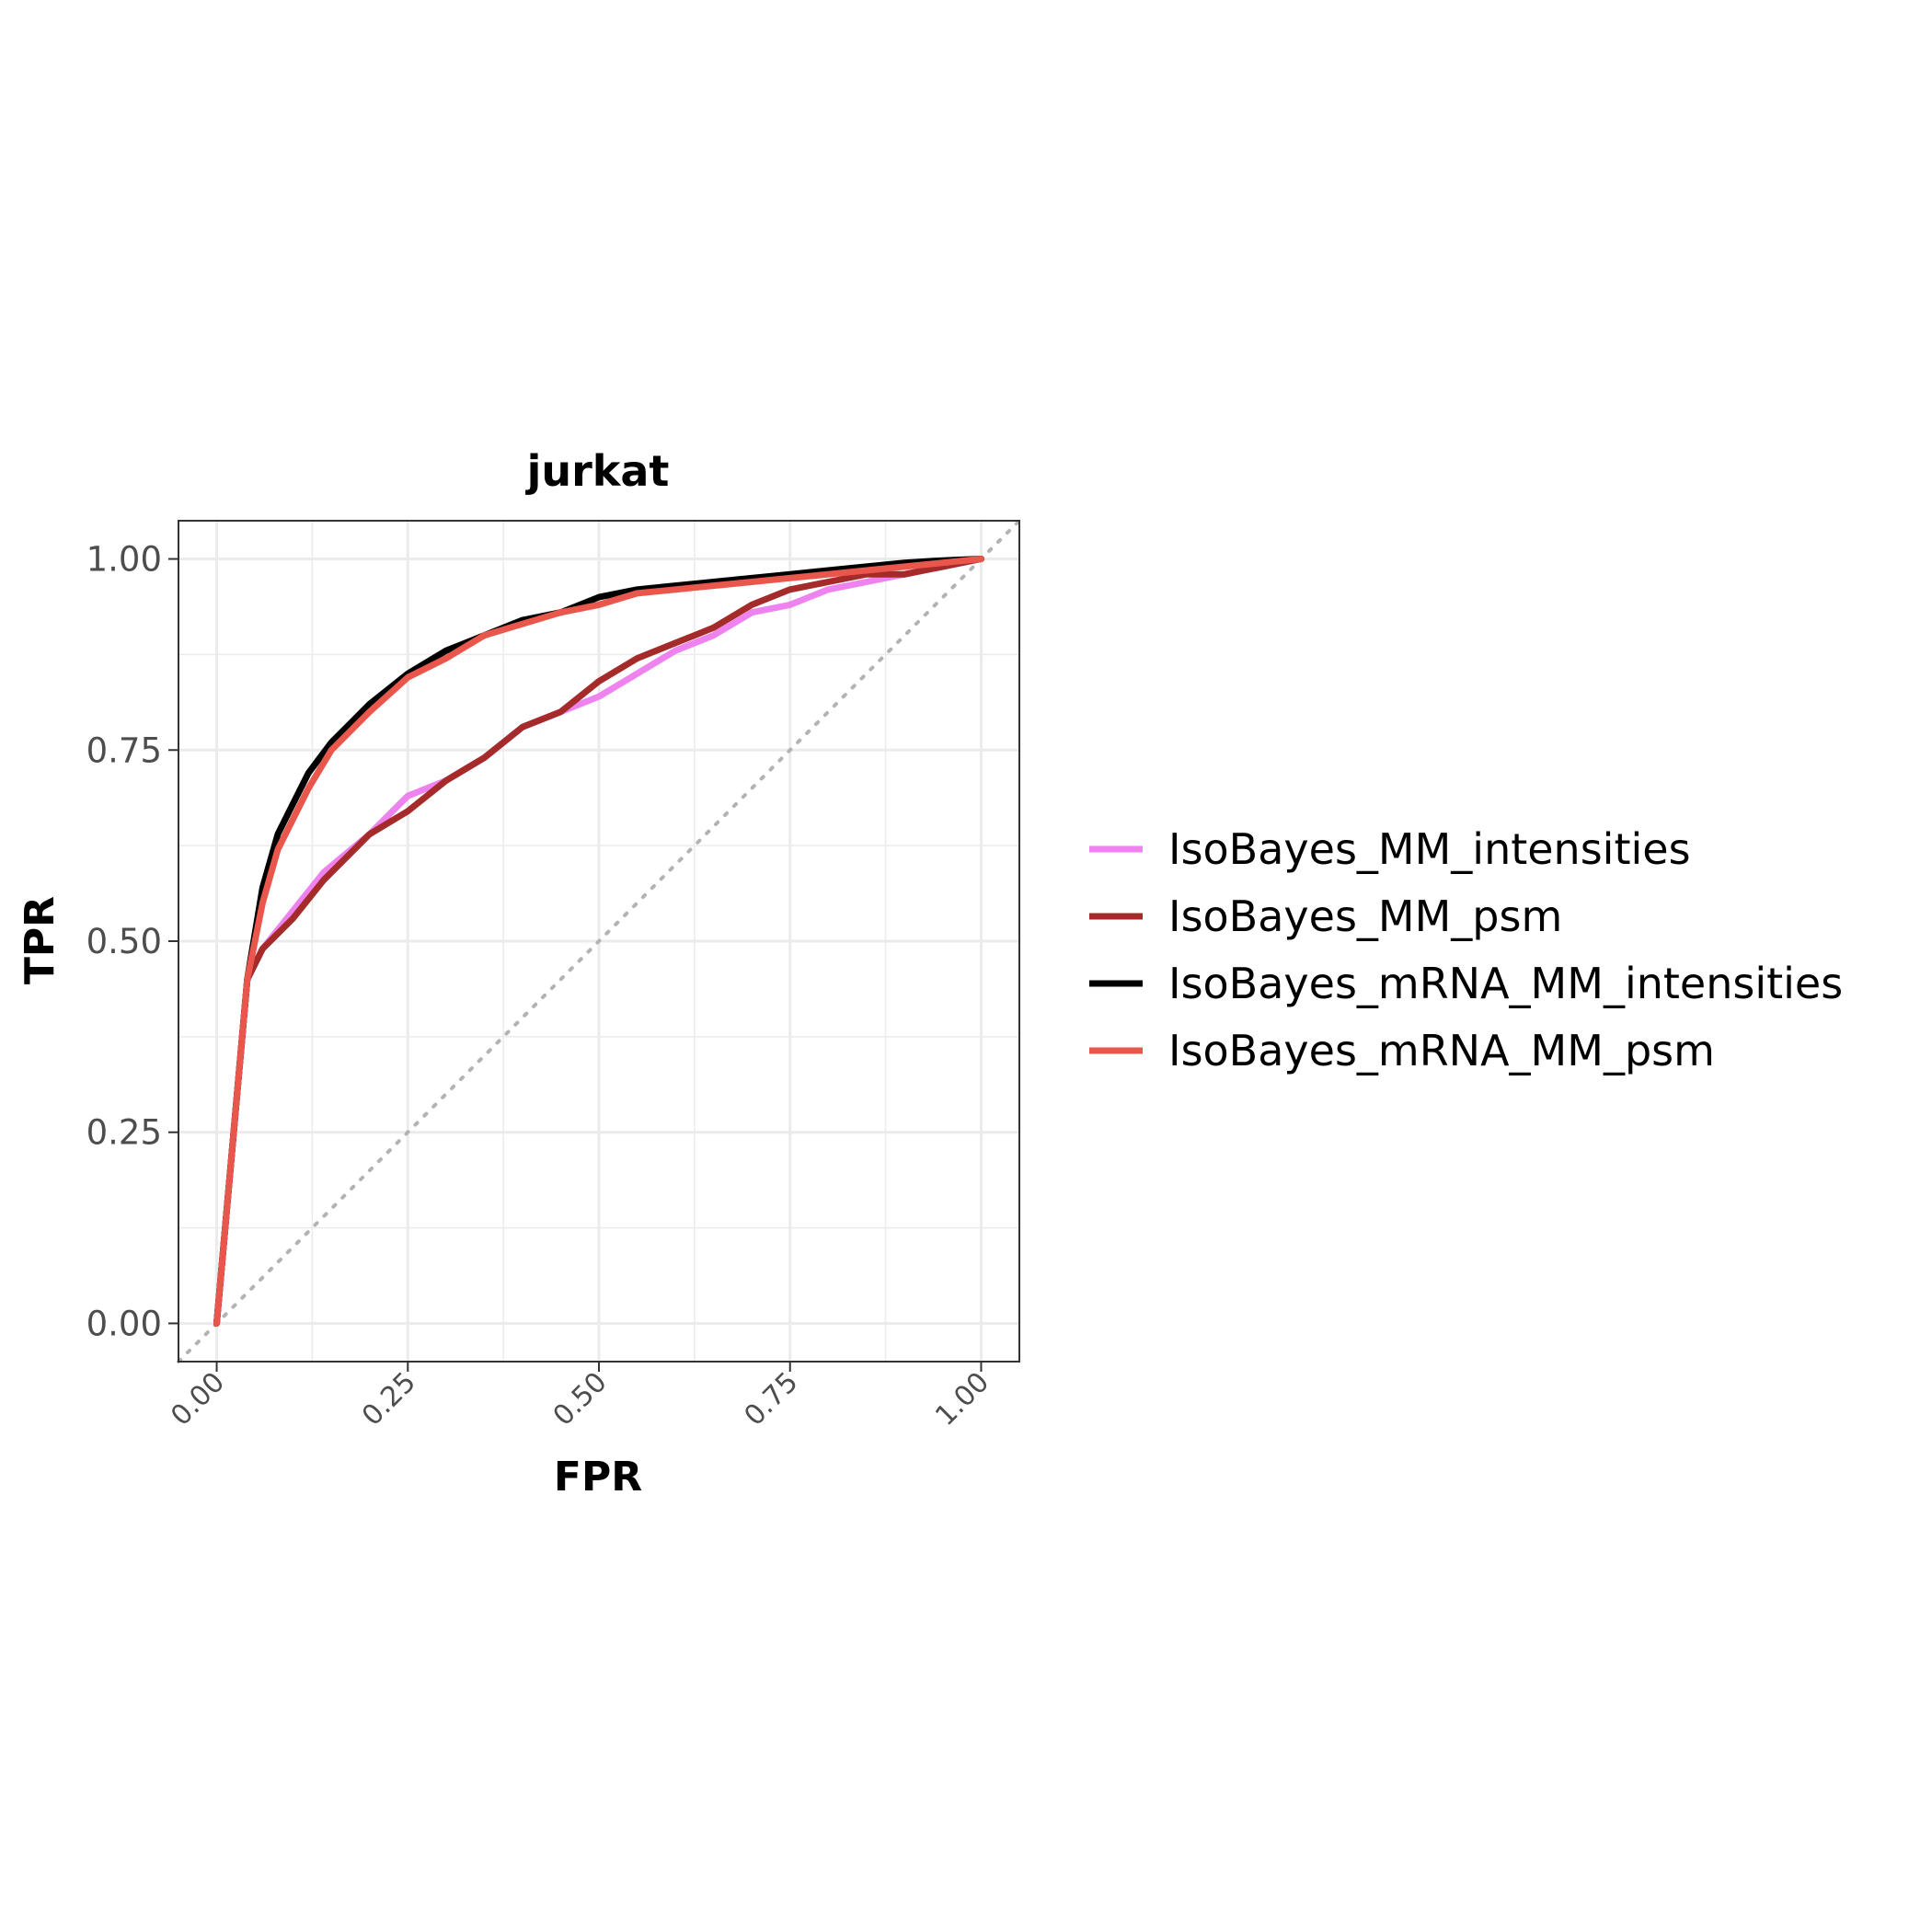 This screenshot has height=1932, width=1932. What do you see at coordinates (124, 1323) in the screenshot?
I see `y-tick-label: 0.00` at bounding box center [124, 1323].